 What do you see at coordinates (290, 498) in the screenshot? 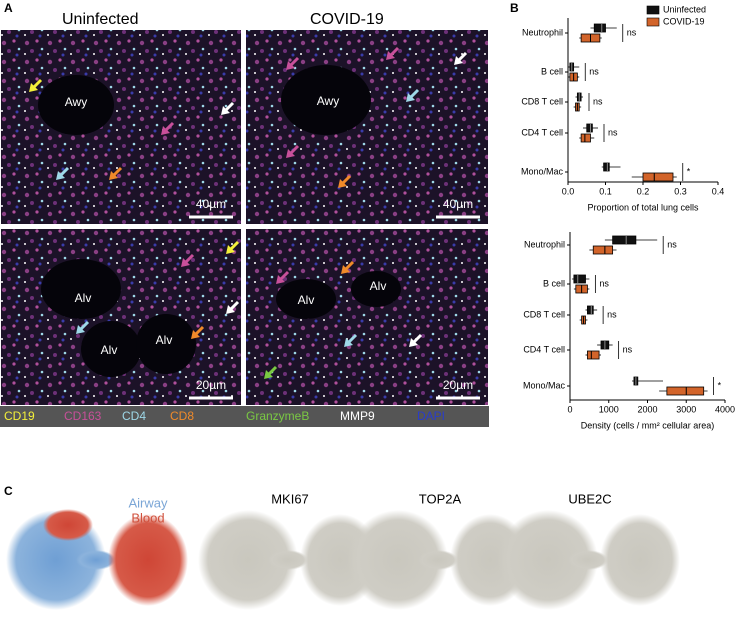
I see `gene-label: MKI67` at bounding box center [290, 498].